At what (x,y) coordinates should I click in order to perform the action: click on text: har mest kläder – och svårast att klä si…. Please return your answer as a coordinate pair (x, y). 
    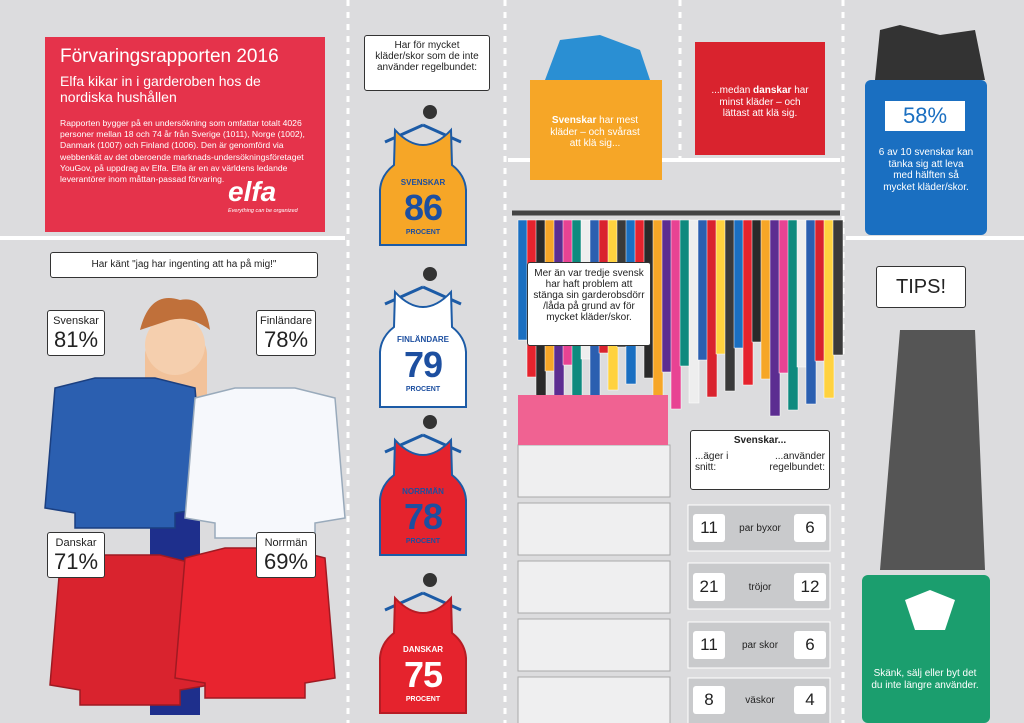
    Looking at the image, I should click on (595, 132).